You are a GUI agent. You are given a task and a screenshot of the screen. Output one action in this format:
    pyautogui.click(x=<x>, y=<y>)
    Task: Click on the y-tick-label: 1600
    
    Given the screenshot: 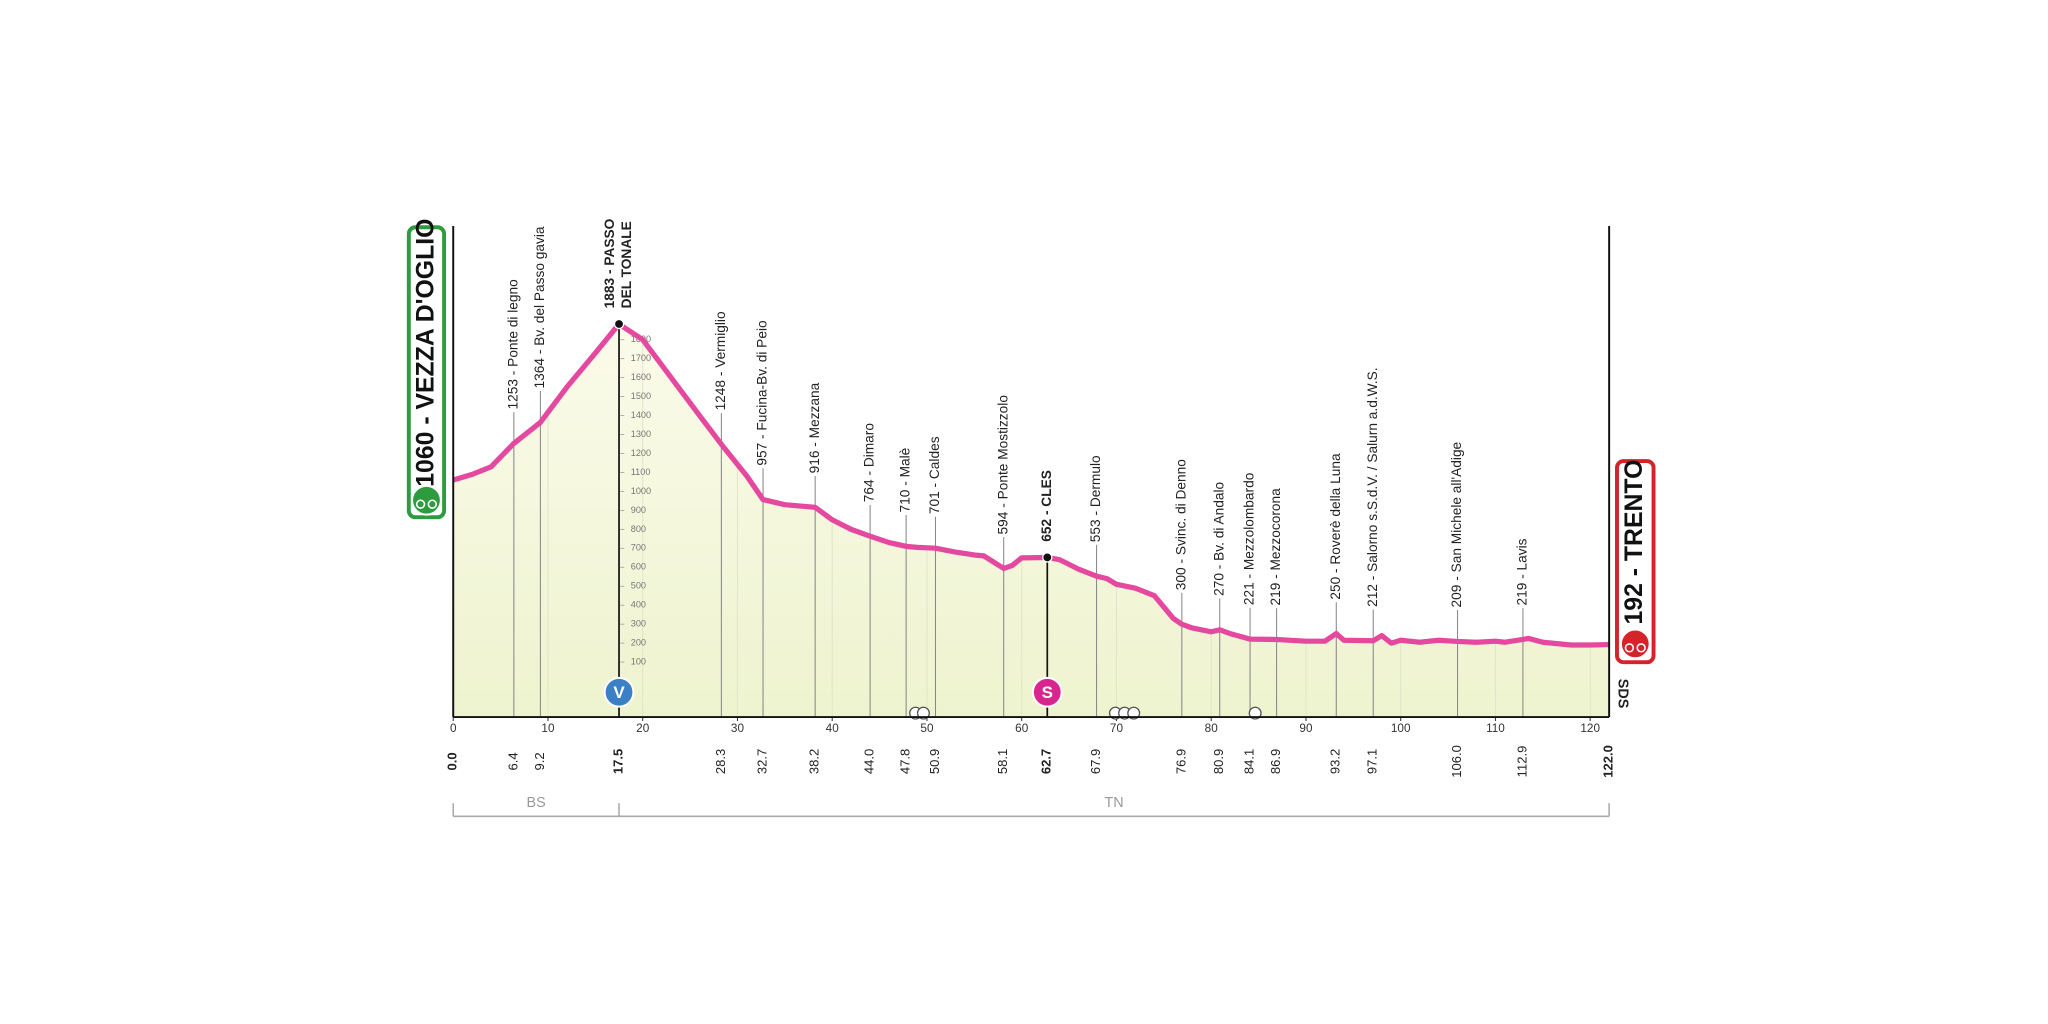 What is the action you would take?
    pyautogui.click(x=641, y=377)
    